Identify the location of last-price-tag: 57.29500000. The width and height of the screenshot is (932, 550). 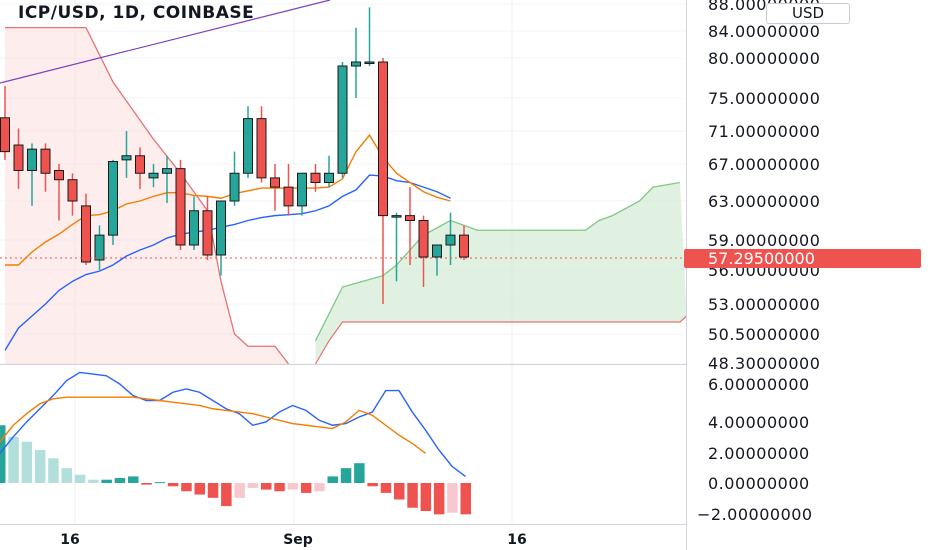
(802, 258).